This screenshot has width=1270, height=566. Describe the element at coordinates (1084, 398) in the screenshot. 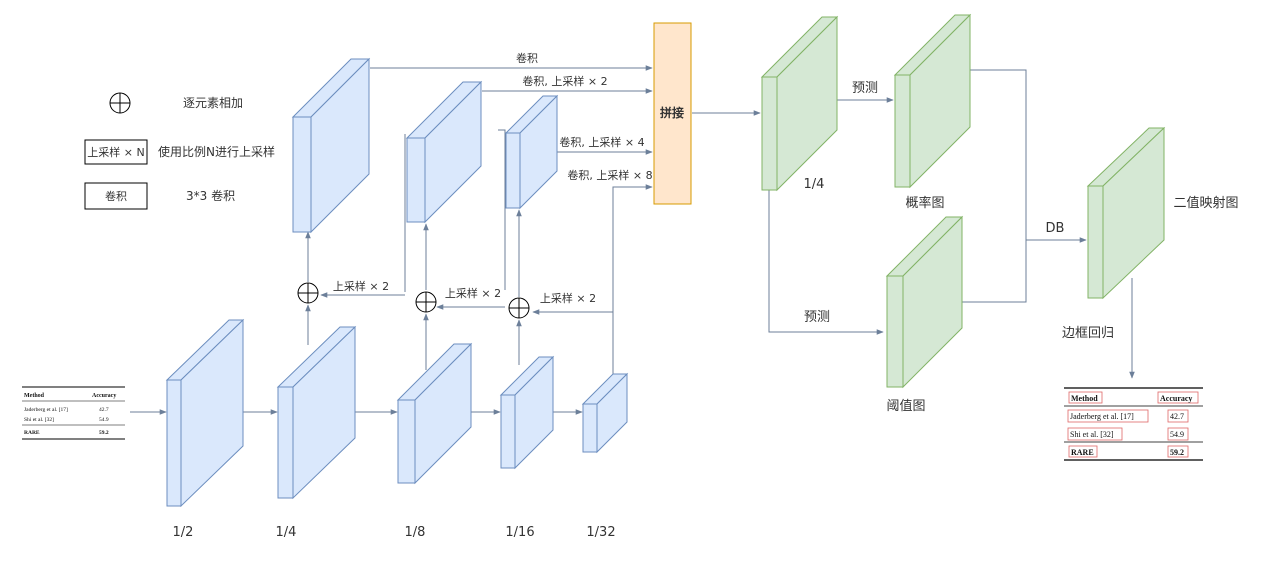

I see `output-table-header-method: Method` at that location.